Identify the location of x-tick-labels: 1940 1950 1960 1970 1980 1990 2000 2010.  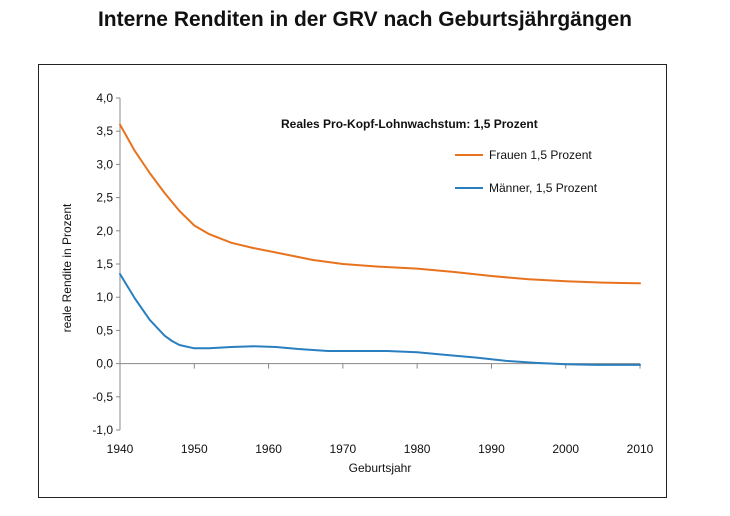
(380, 449).